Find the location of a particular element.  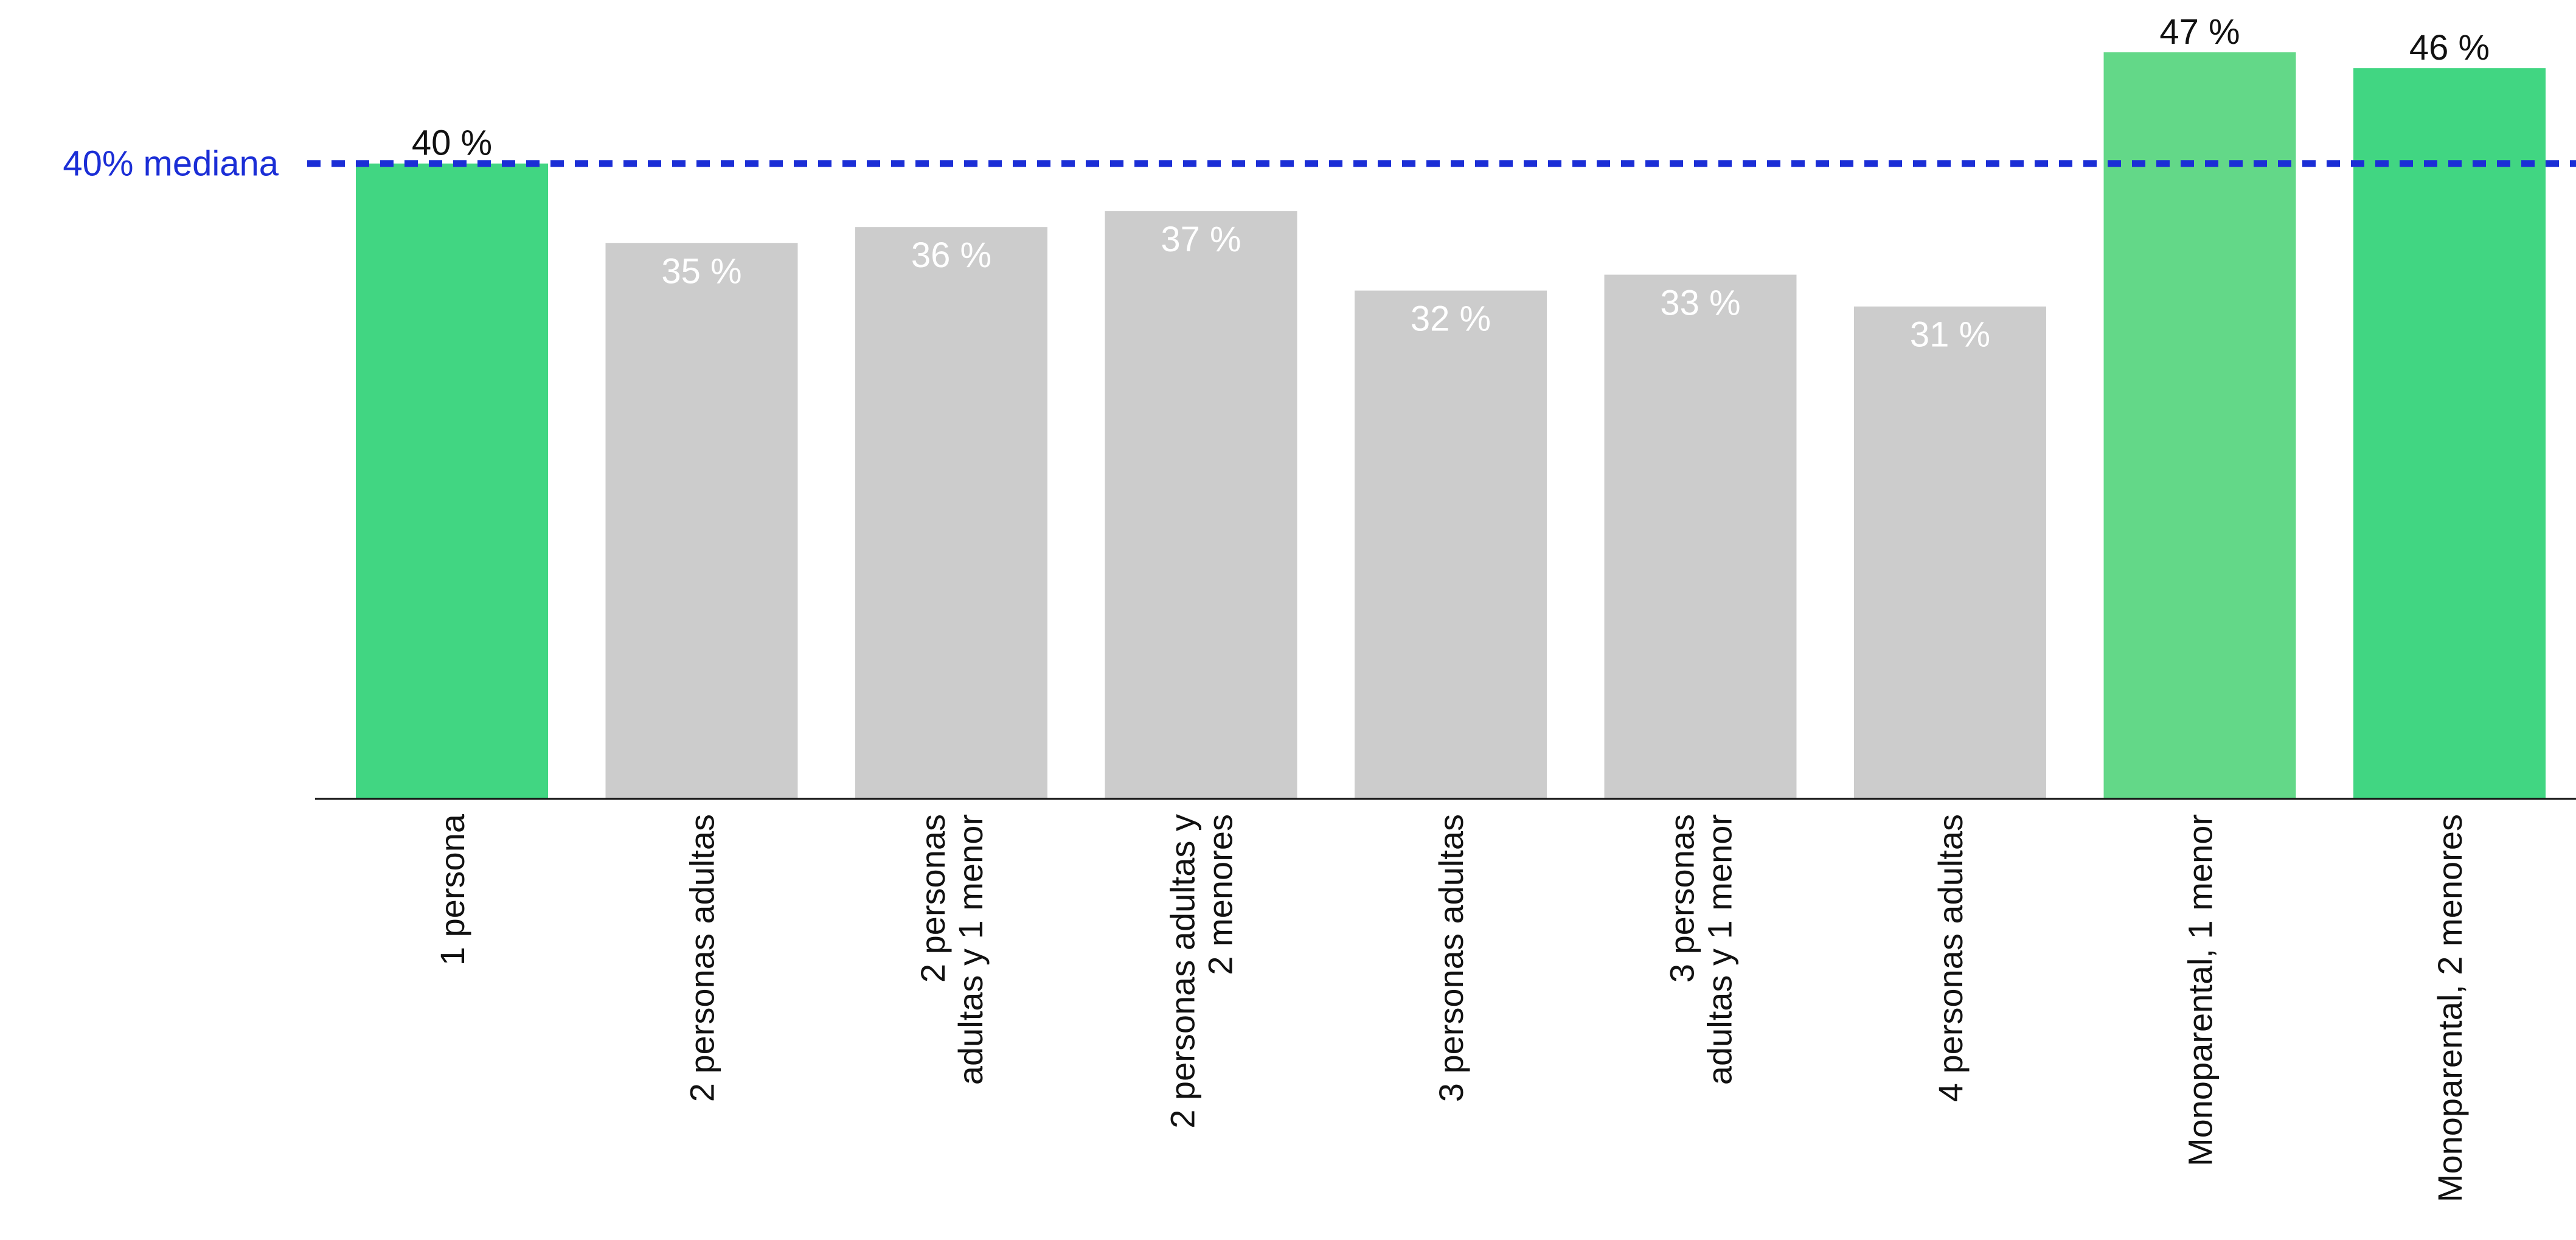

category-label-line: 1 persona is located at coordinates (452, 889).